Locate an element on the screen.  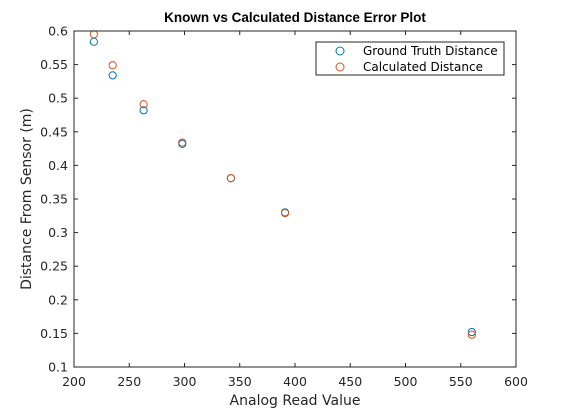
y-tick-label: 0.5 is located at coordinates (58, 98).